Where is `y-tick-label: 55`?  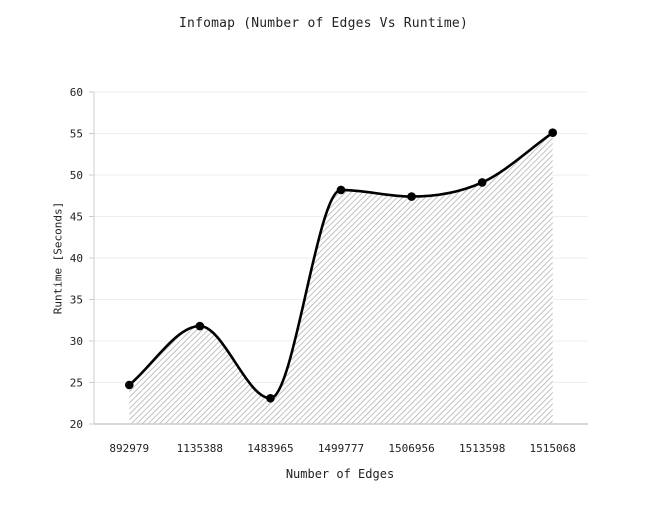
y-tick-label: 55 is located at coordinates (76, 134).